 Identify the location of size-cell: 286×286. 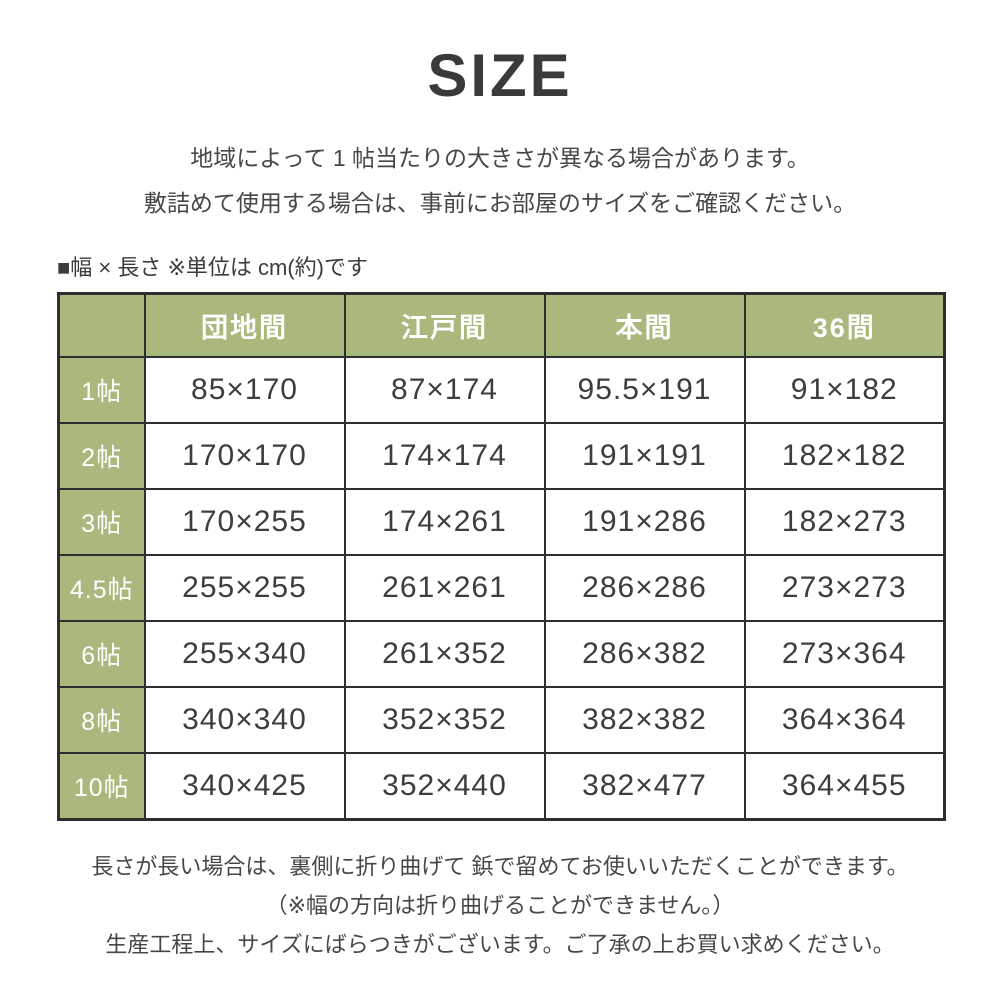
(644, 588).